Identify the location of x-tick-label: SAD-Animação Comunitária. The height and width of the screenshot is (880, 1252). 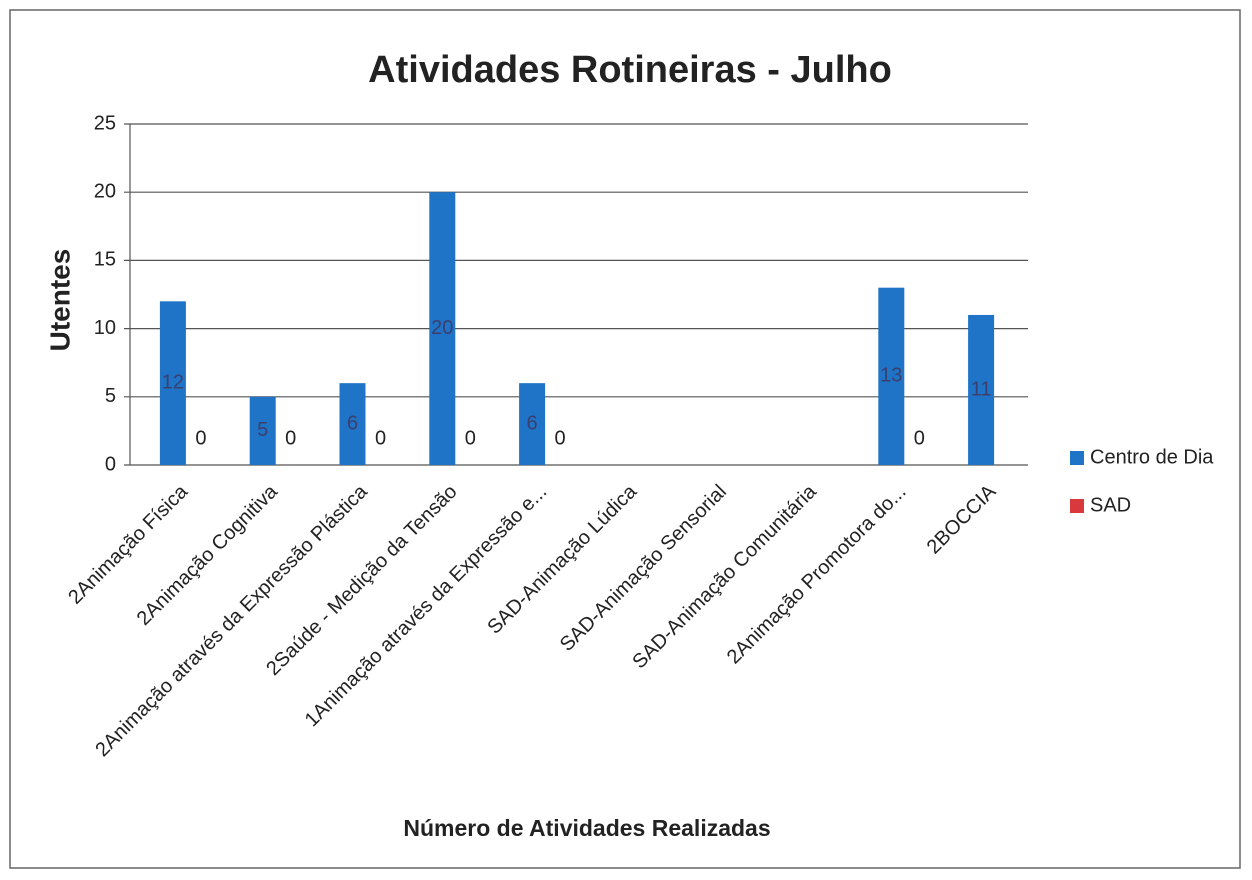
(724, 576).